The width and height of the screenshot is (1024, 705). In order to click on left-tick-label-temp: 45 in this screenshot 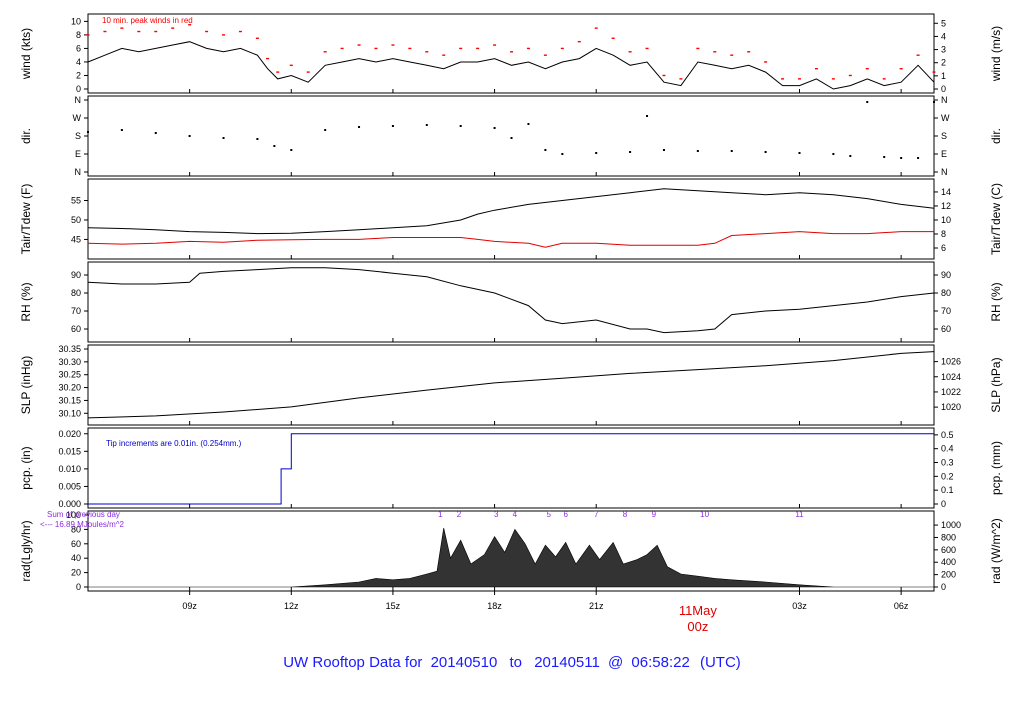, I will do `click(76, 239)`.